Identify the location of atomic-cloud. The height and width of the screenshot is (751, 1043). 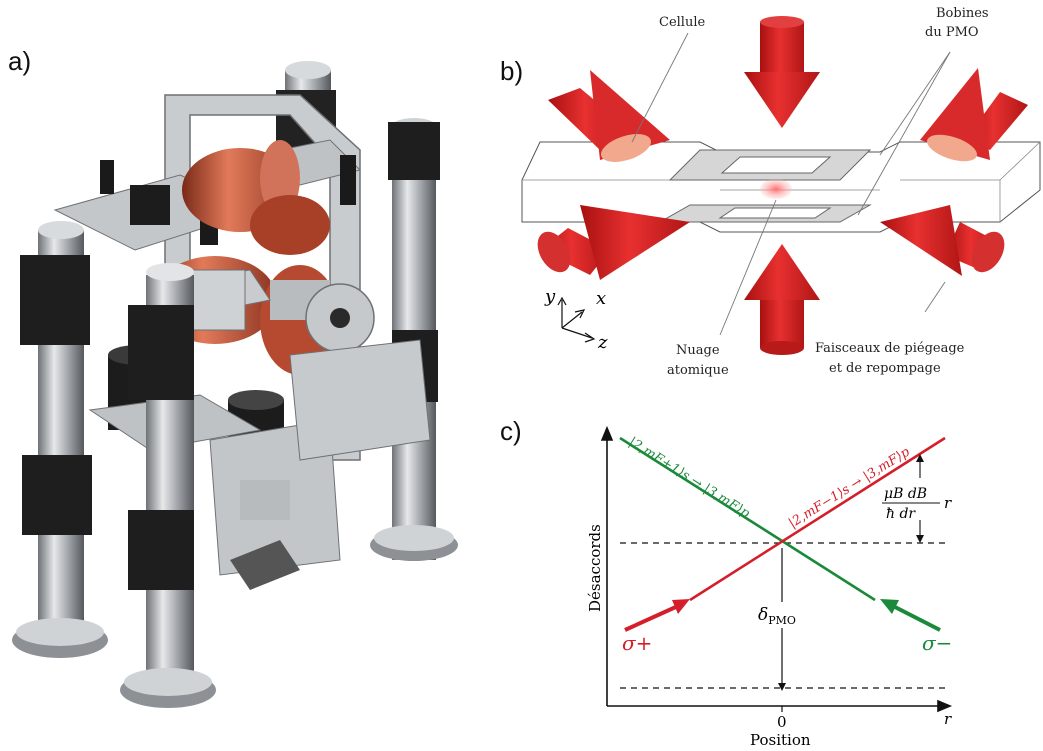
(776, 189).